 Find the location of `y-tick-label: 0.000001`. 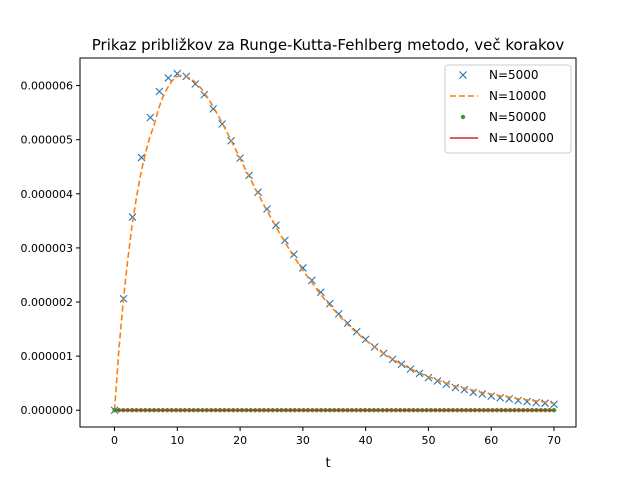

y-tick-label: 0.000001 is located at coordinates (47, 356).